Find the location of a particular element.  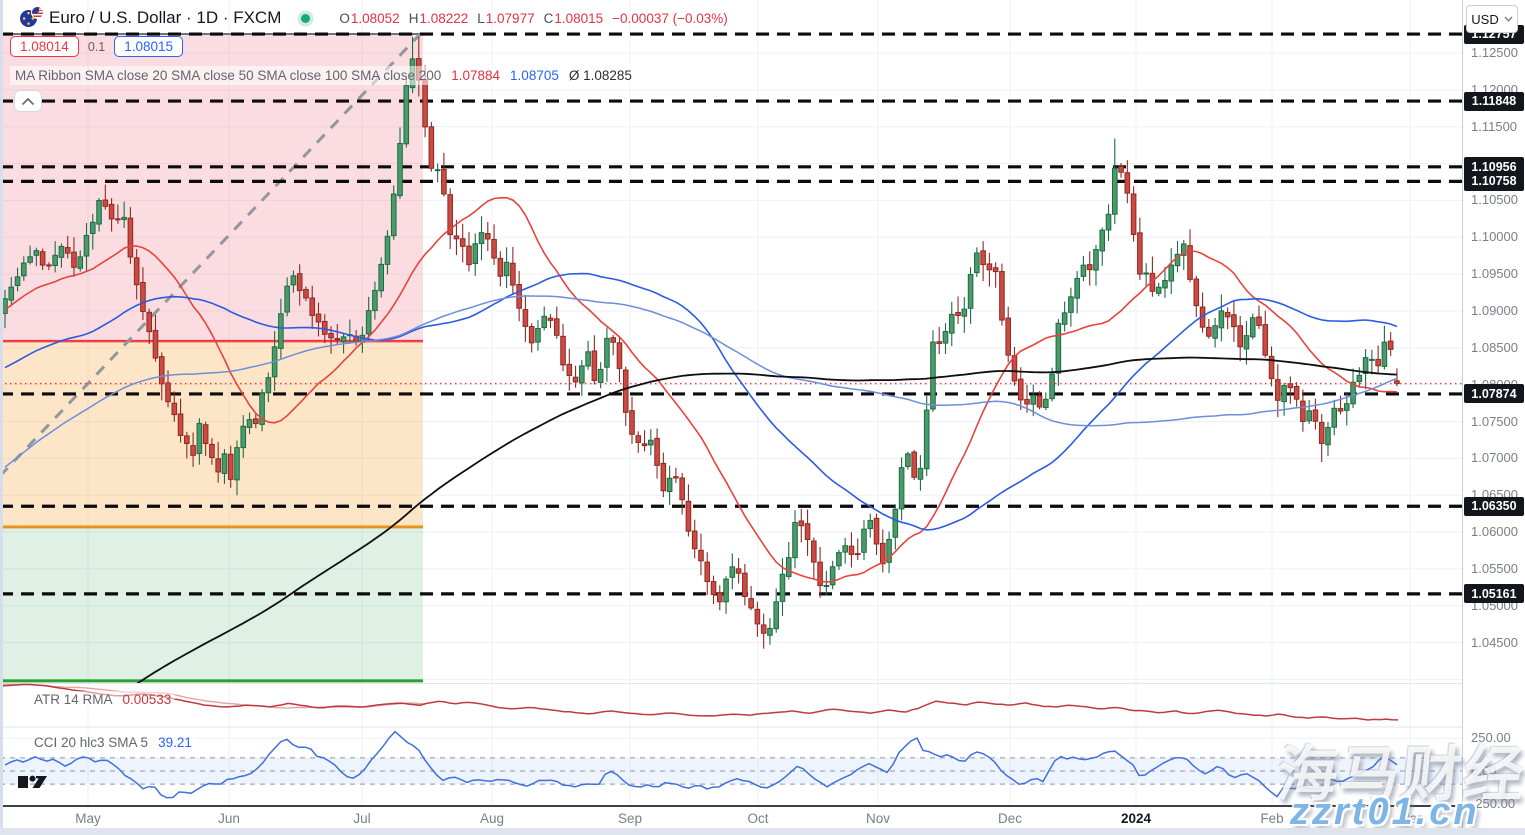

atr-value: 0.00533 is located at coordinates (147, 699).